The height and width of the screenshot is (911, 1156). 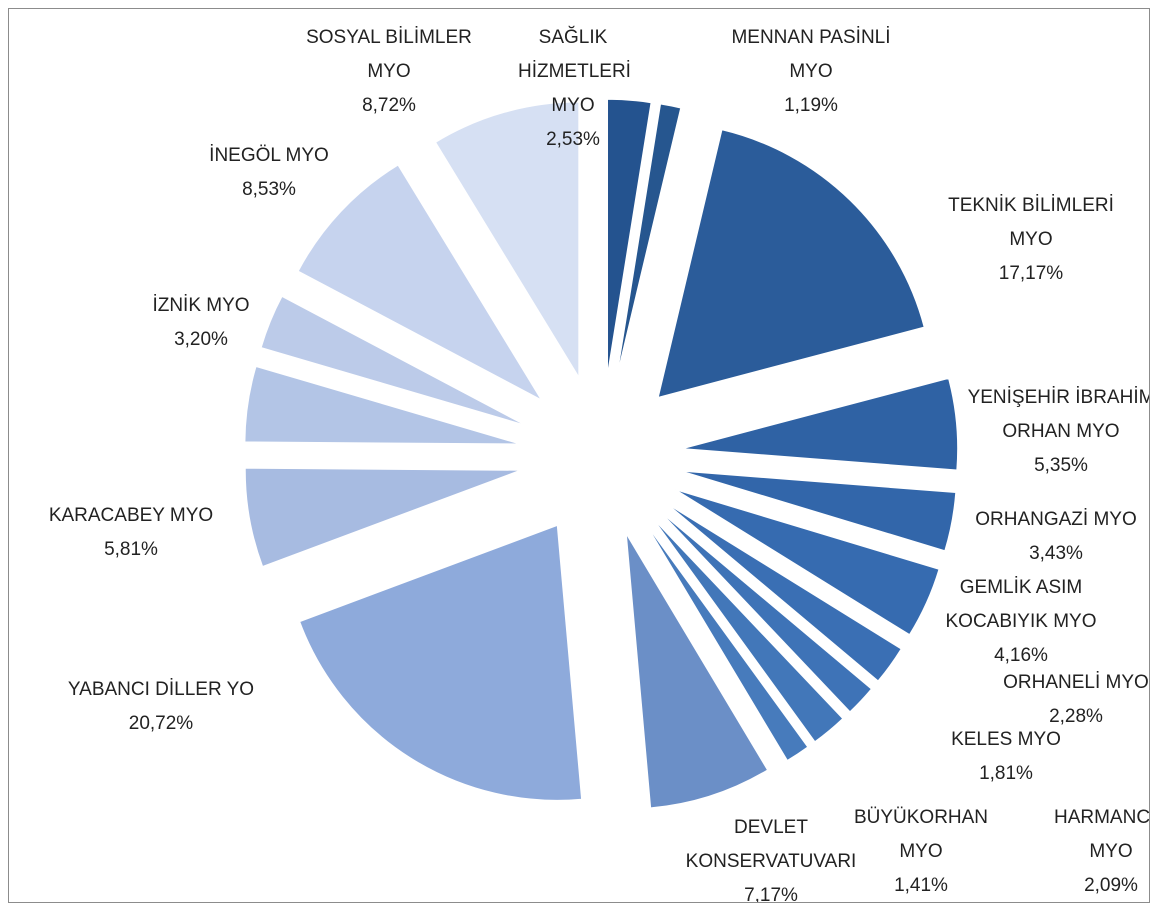 I want to click on value-label: 20,72%, so click(x=161, y=723).